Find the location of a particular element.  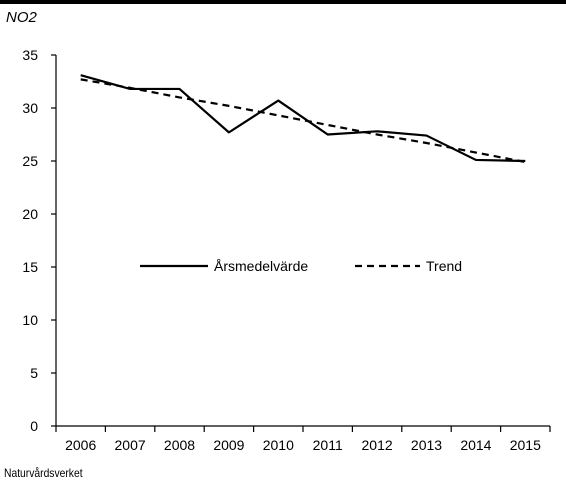

chart-series is located at coordinates (303, 119).